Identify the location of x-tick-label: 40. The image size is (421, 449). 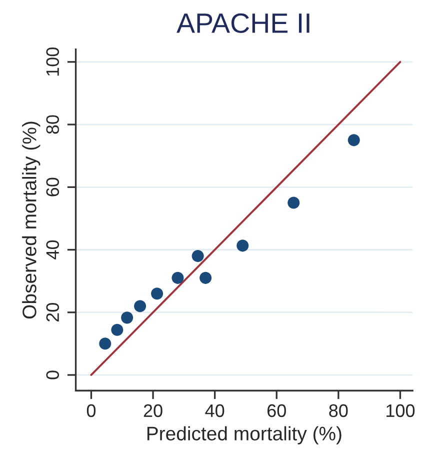
(214, 411).